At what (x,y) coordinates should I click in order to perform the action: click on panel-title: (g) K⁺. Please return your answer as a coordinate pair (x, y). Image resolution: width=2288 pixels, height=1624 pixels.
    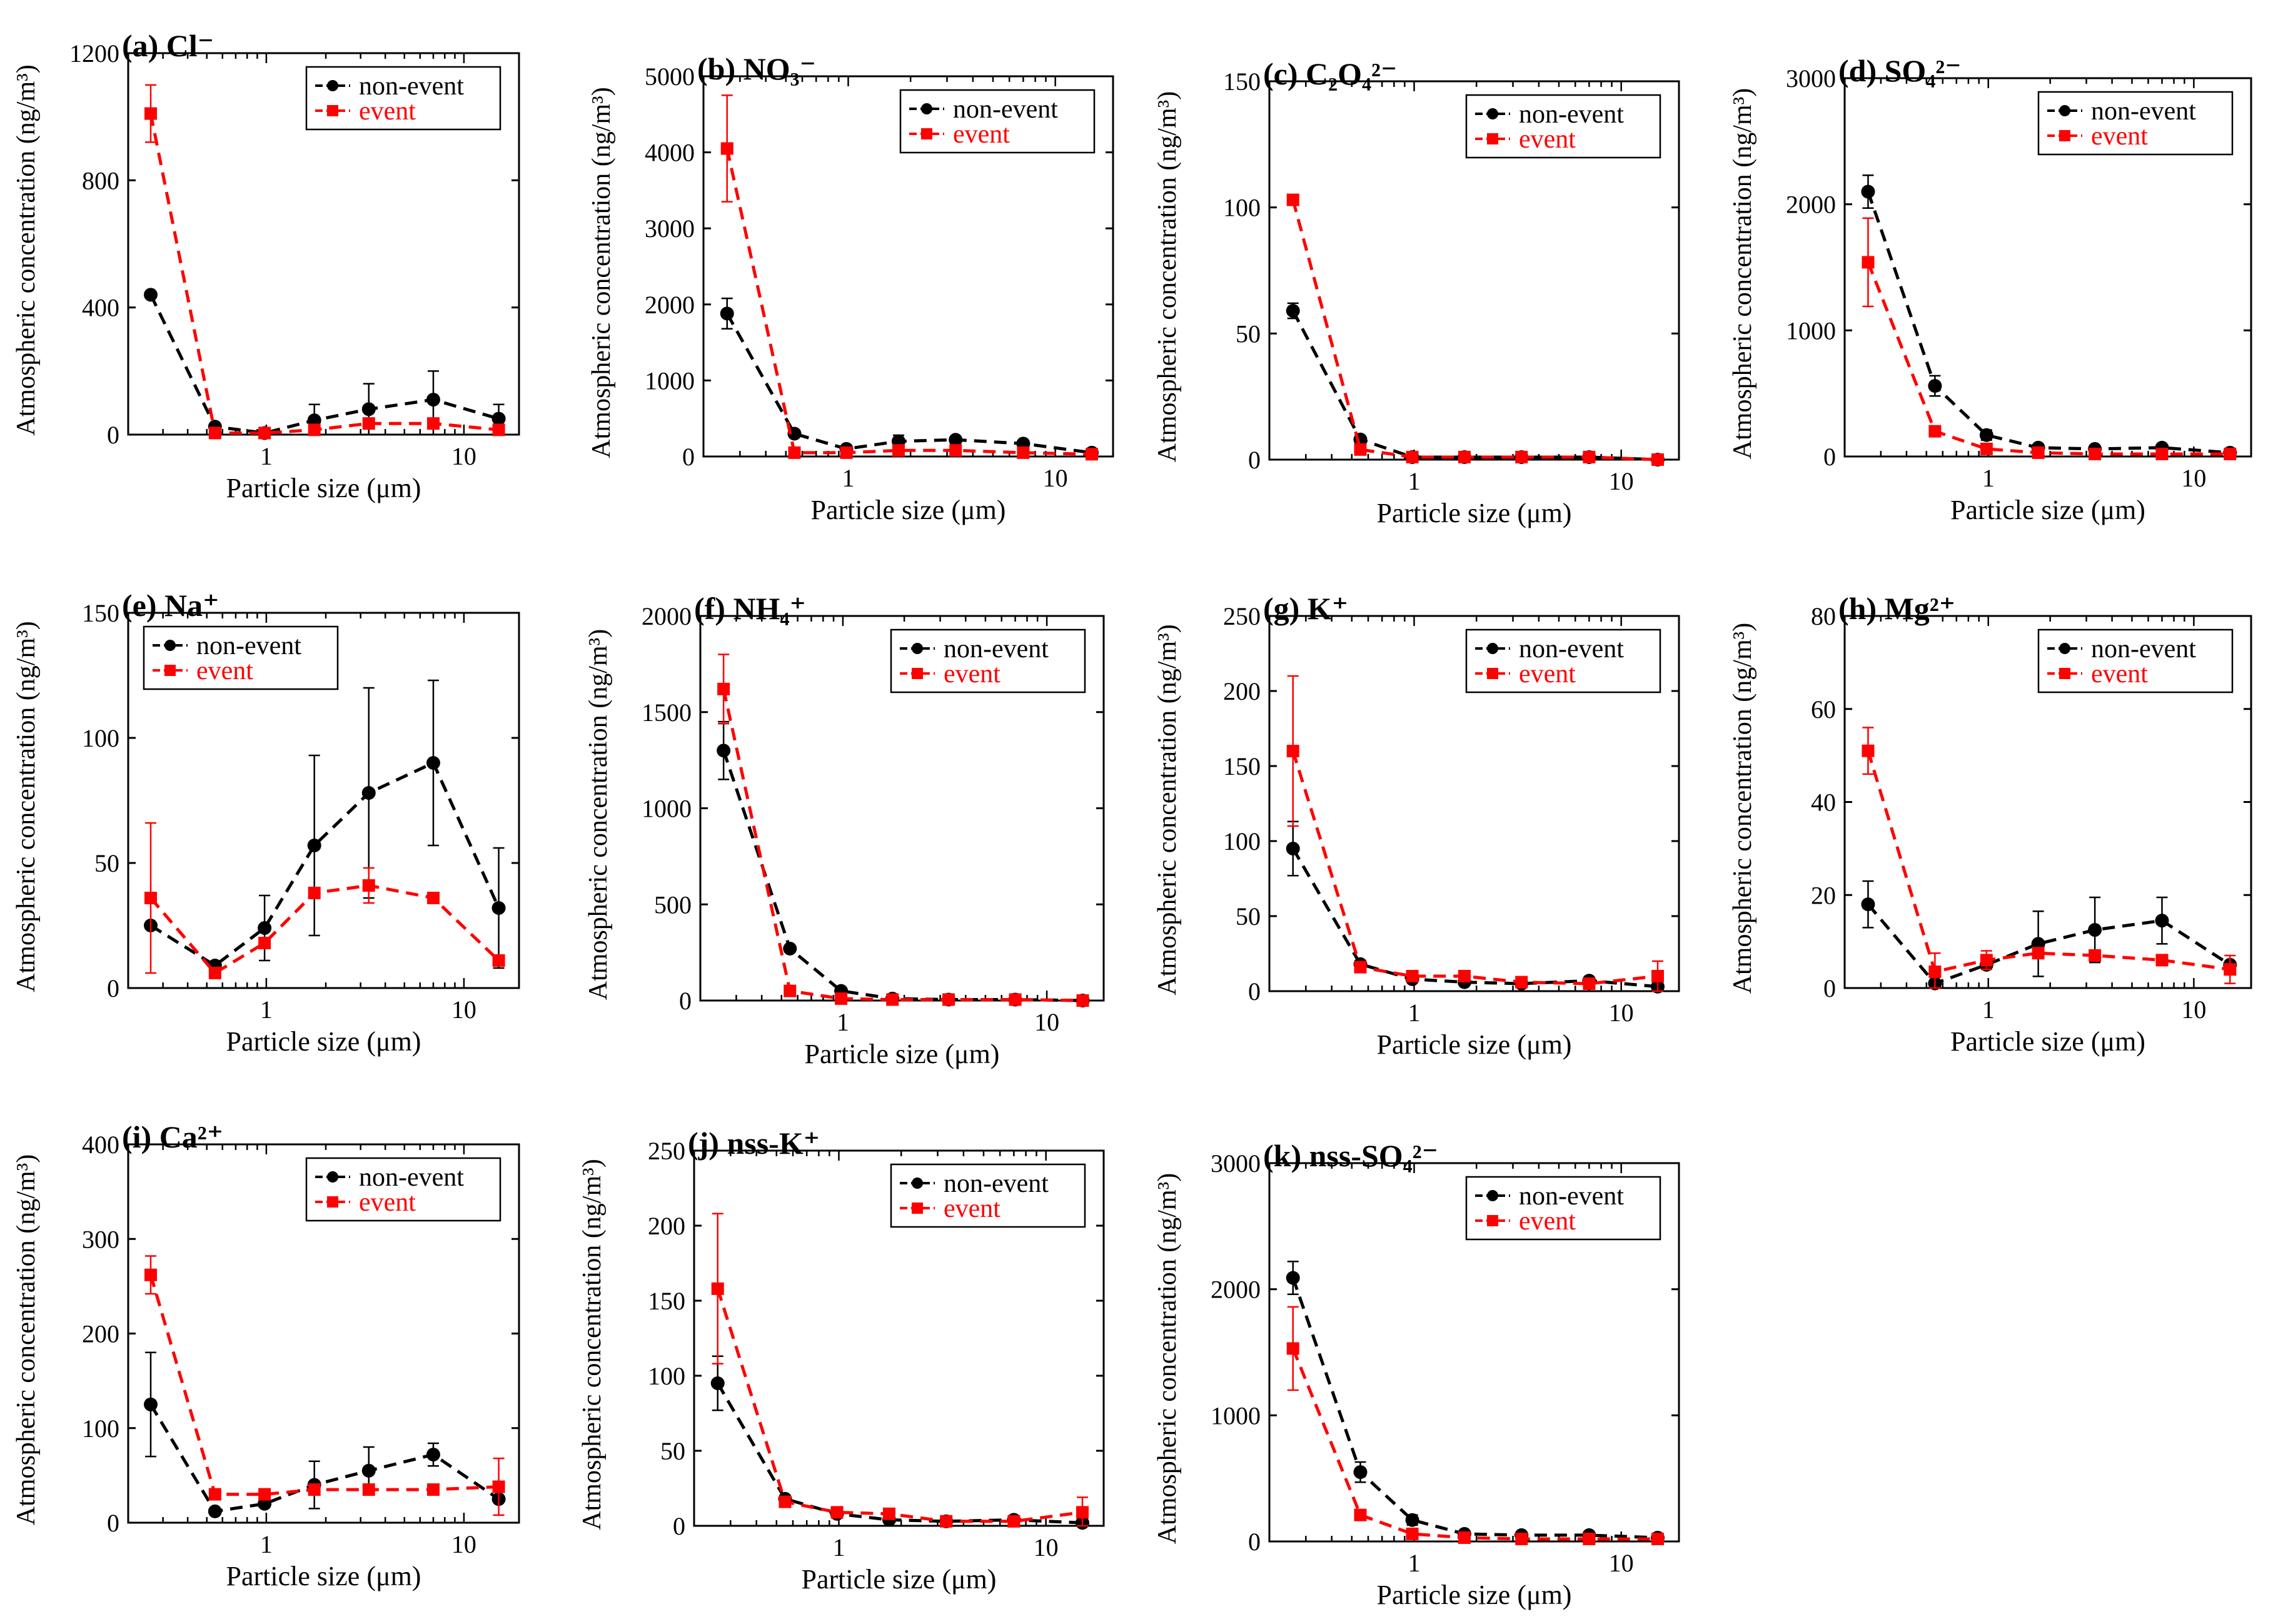
    Looking at the image, I should click on (1305, 608).